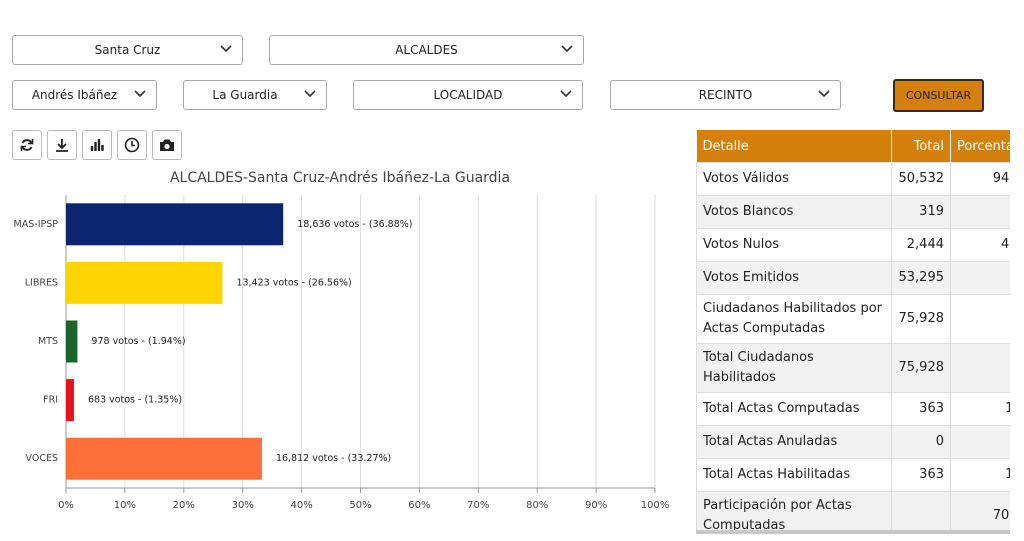 The width and height of the screenshot is (1024, 541). I want to click on x-tick-label: 30%, so click(243, 505).